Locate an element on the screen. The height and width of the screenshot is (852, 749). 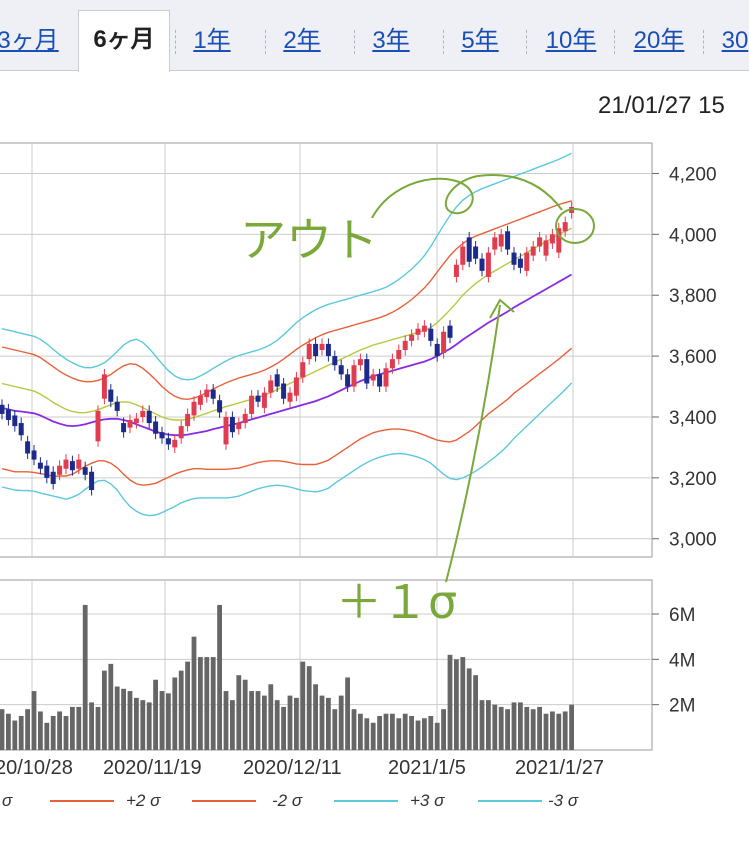
price-tick-label: 4,000 is located at coordinates (693, 235).